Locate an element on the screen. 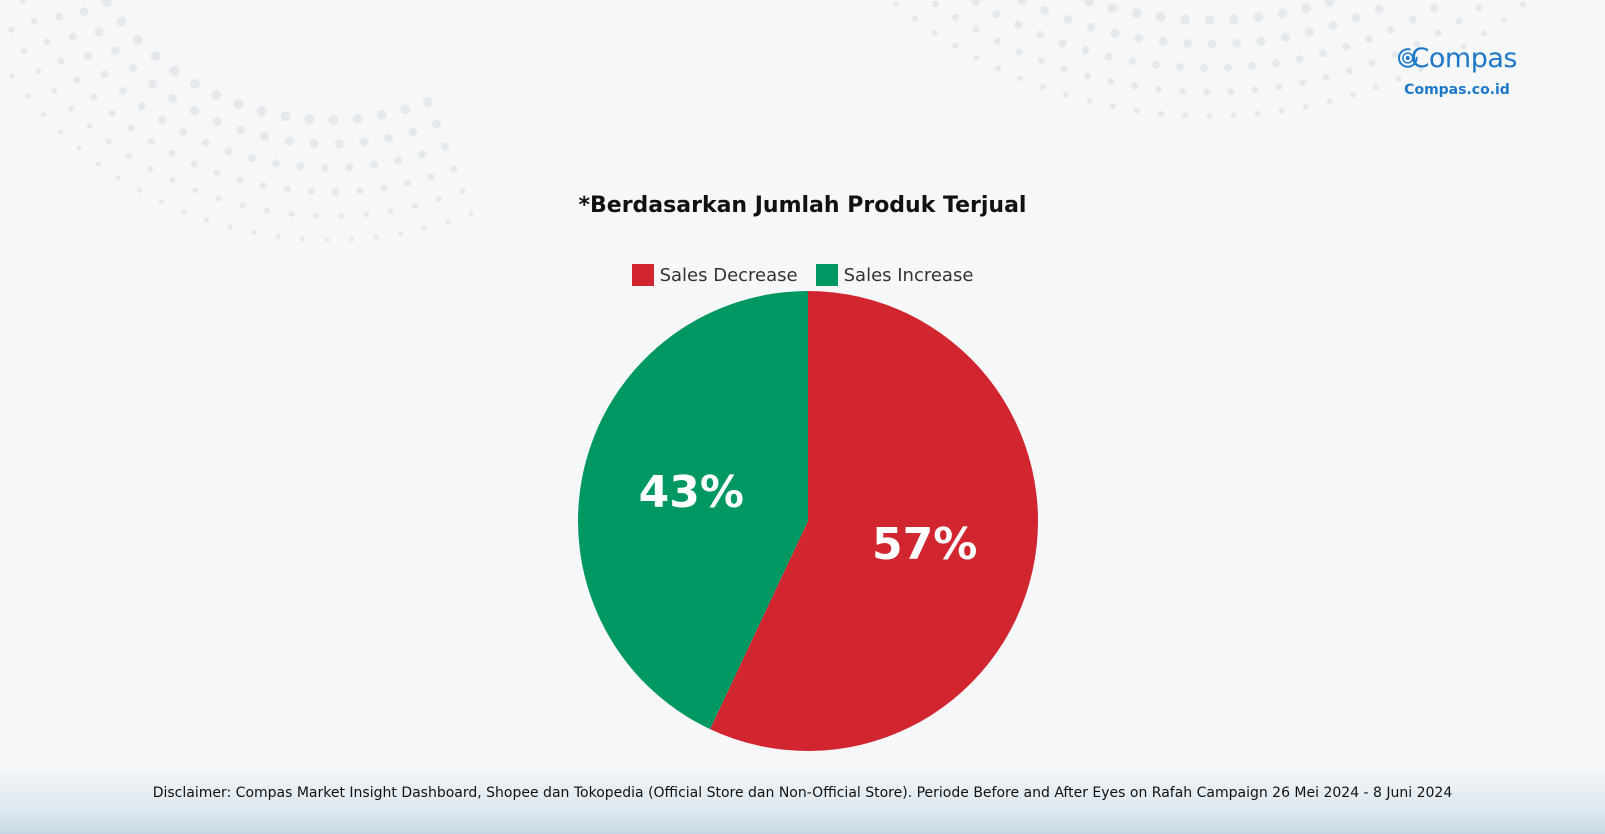  legend-swatch-sales-decrease is located at coordinates (642, 275).